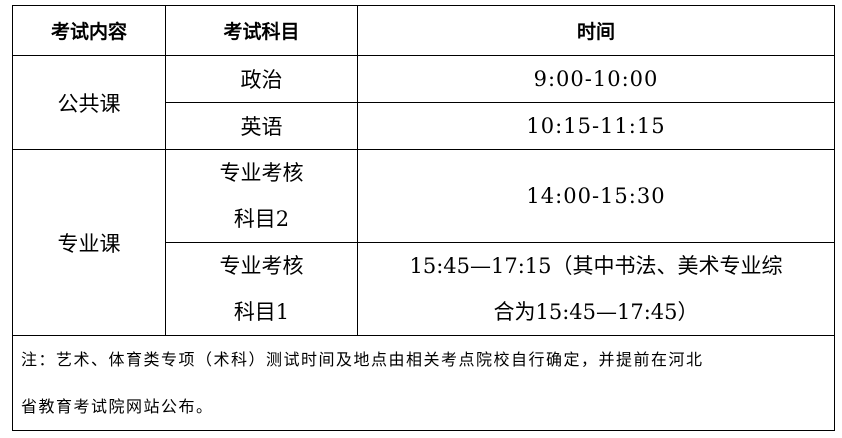  I want to click on subject-line: 科目2, so click(261, 219).